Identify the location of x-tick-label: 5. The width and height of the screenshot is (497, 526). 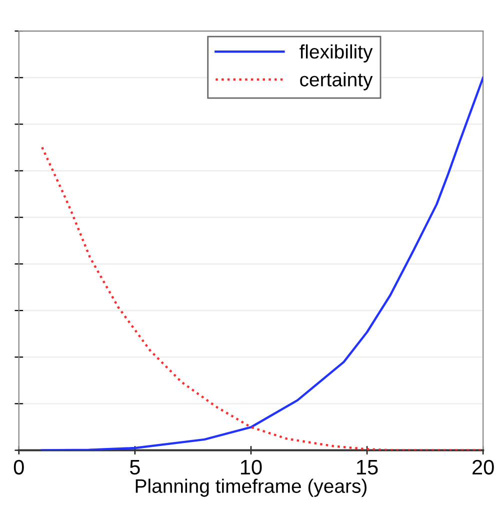
(135, 467).